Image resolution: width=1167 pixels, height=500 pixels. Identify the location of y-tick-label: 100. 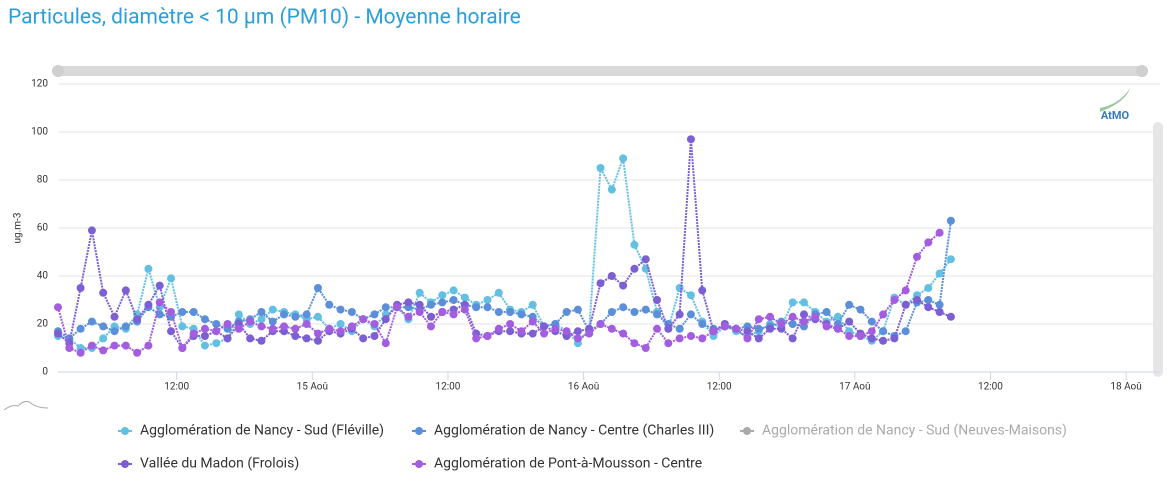
(39, 132).